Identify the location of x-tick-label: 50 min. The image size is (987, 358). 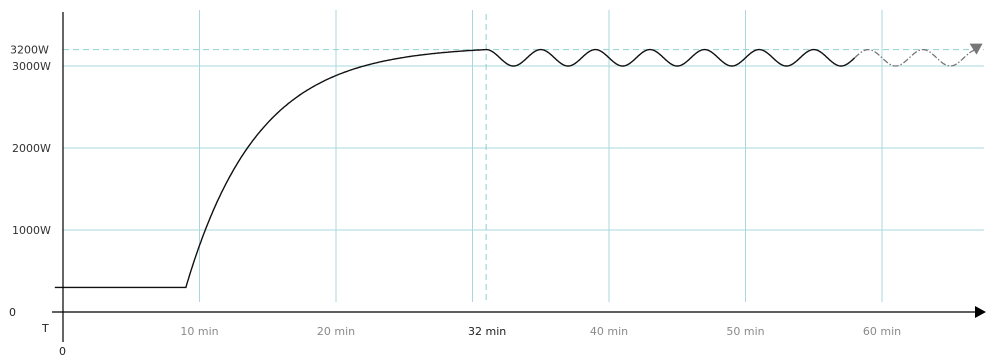
(745, 331).